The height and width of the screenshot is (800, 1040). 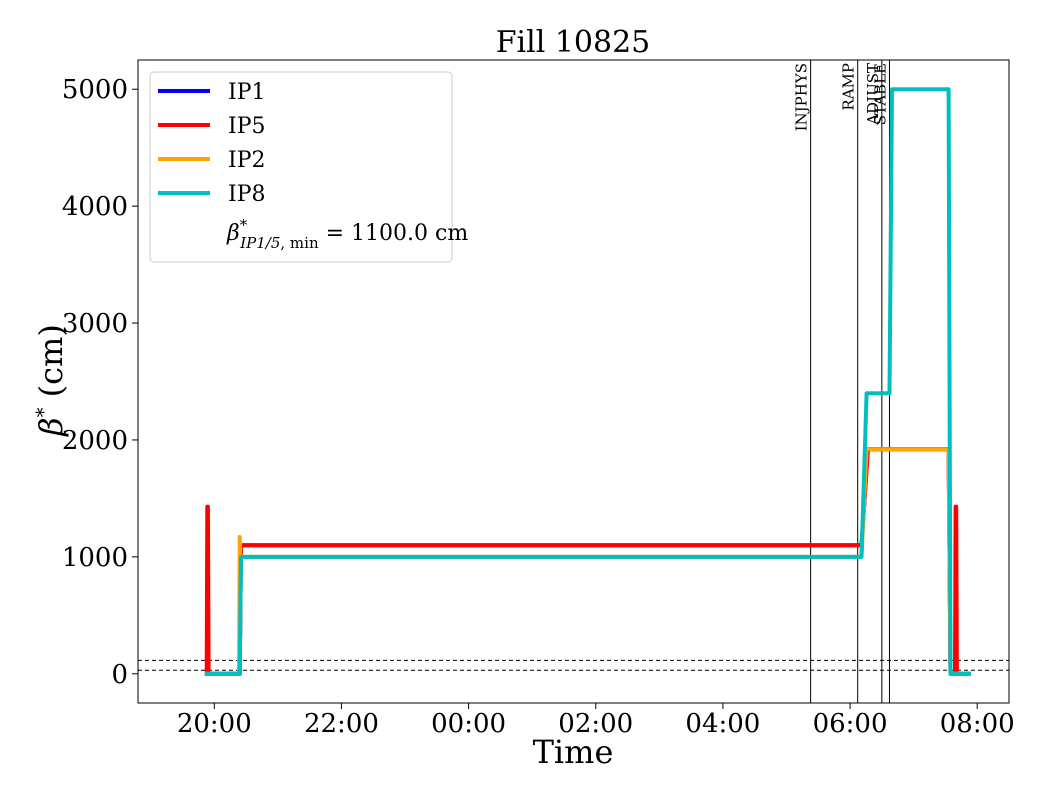 What do you see at coordinates (880, 94) in the screenshot?
I see `phase-label-stable: STABLE` at bounding box center [880, 94].